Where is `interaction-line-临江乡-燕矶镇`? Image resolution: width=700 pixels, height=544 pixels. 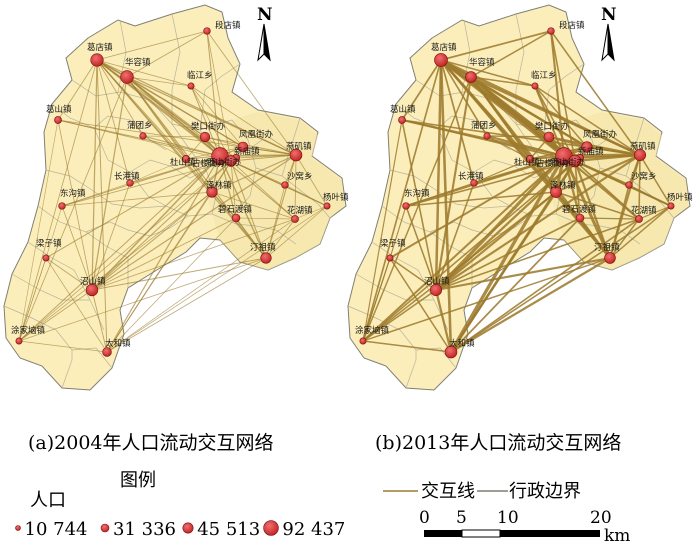
interaction-line-临江乡-燕矶镇 is located at coordinates (587, 120).